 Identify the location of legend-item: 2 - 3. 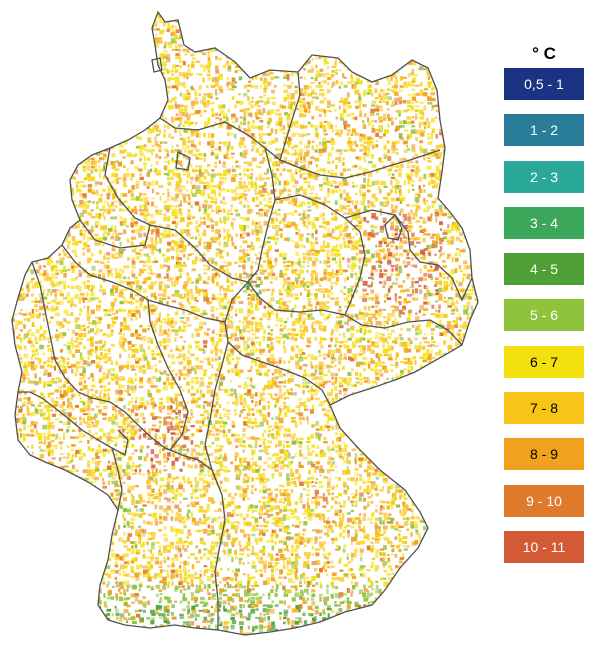
(544, 176).